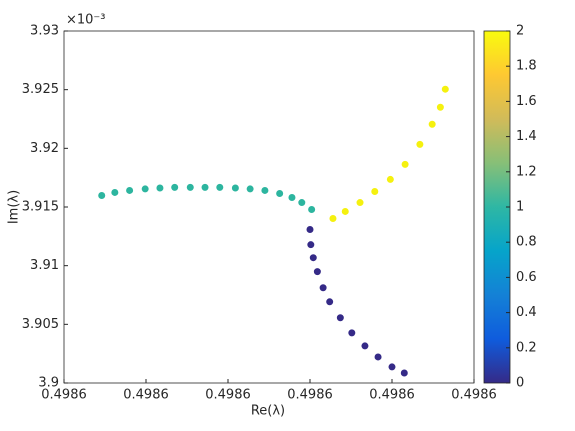 The height and width of the screenshot is (431, 575). I want to click on y-tick-label: 3.9, so click(48, 383).